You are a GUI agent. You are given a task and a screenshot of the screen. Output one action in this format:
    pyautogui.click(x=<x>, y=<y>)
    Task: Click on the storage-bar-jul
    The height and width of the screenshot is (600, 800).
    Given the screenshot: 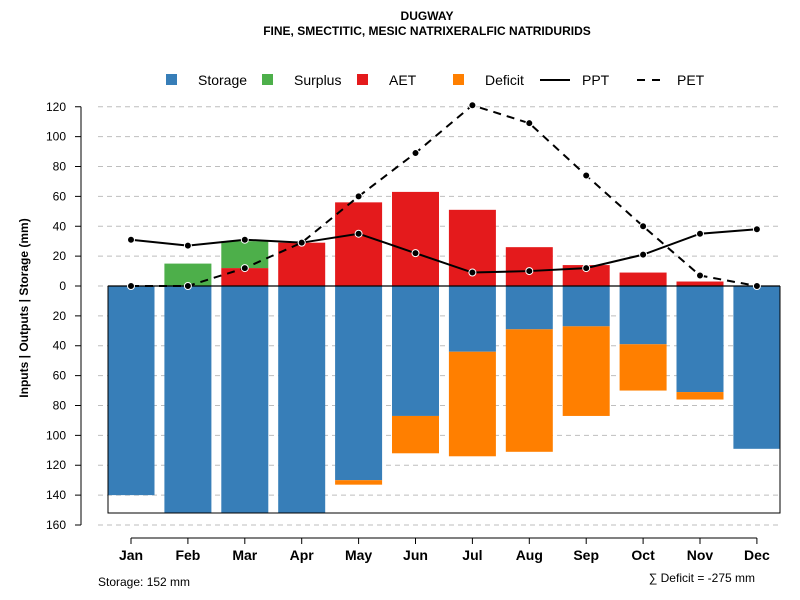 What is the action you would take?
    pyautogui.click(x=472, y=319)
    